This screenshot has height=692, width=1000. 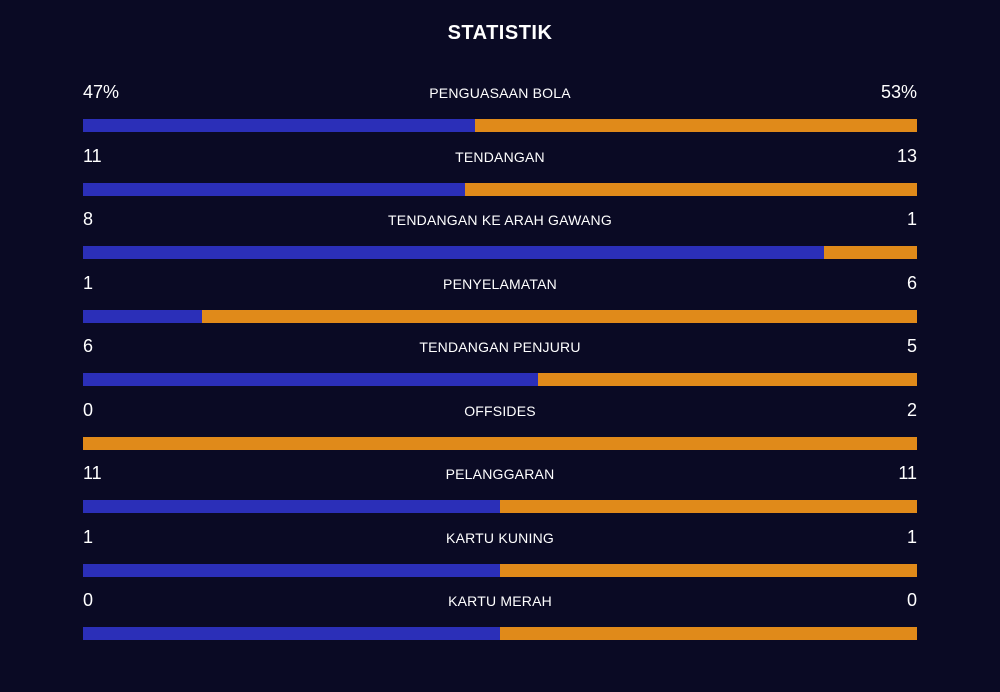 I want to click on stat-label: PENYELAMATAN, so click(x=500, y=283).